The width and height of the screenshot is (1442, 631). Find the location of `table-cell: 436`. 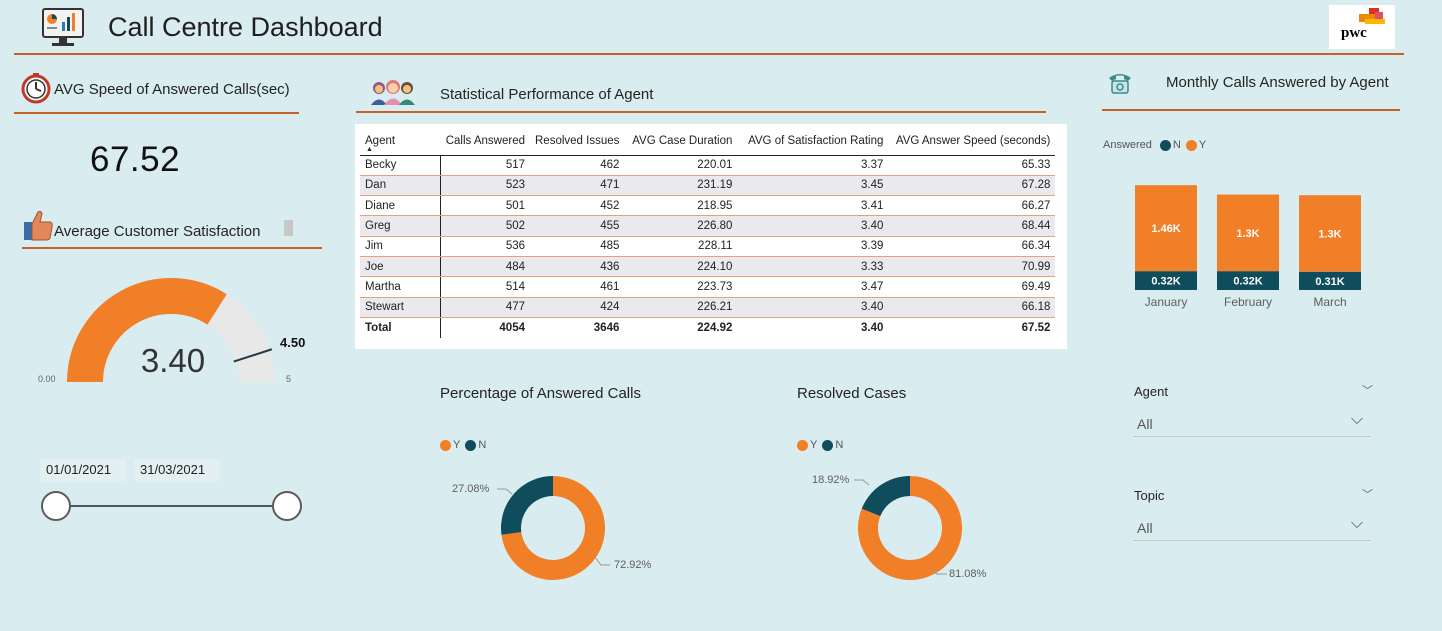

table-cell: 436 is located at coordinates (577, 267).